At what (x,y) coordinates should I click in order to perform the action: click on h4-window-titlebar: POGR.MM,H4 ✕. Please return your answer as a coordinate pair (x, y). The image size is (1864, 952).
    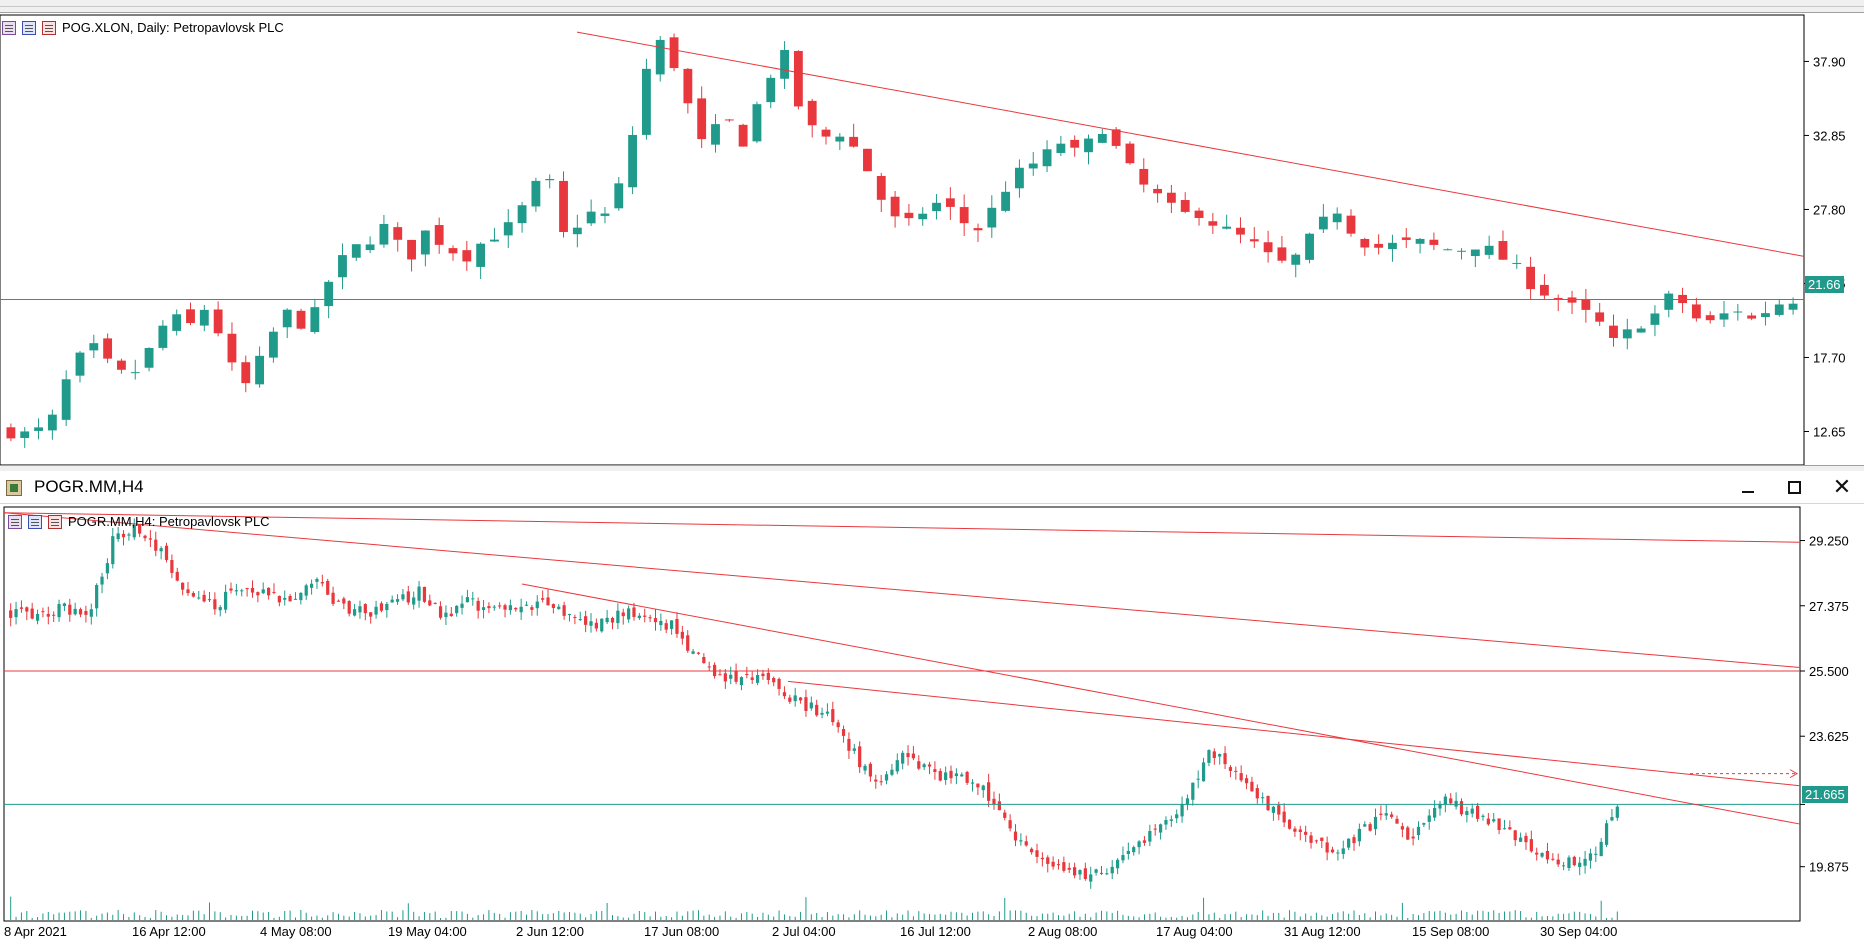
    Looking at the image, I should click on (932, 487).